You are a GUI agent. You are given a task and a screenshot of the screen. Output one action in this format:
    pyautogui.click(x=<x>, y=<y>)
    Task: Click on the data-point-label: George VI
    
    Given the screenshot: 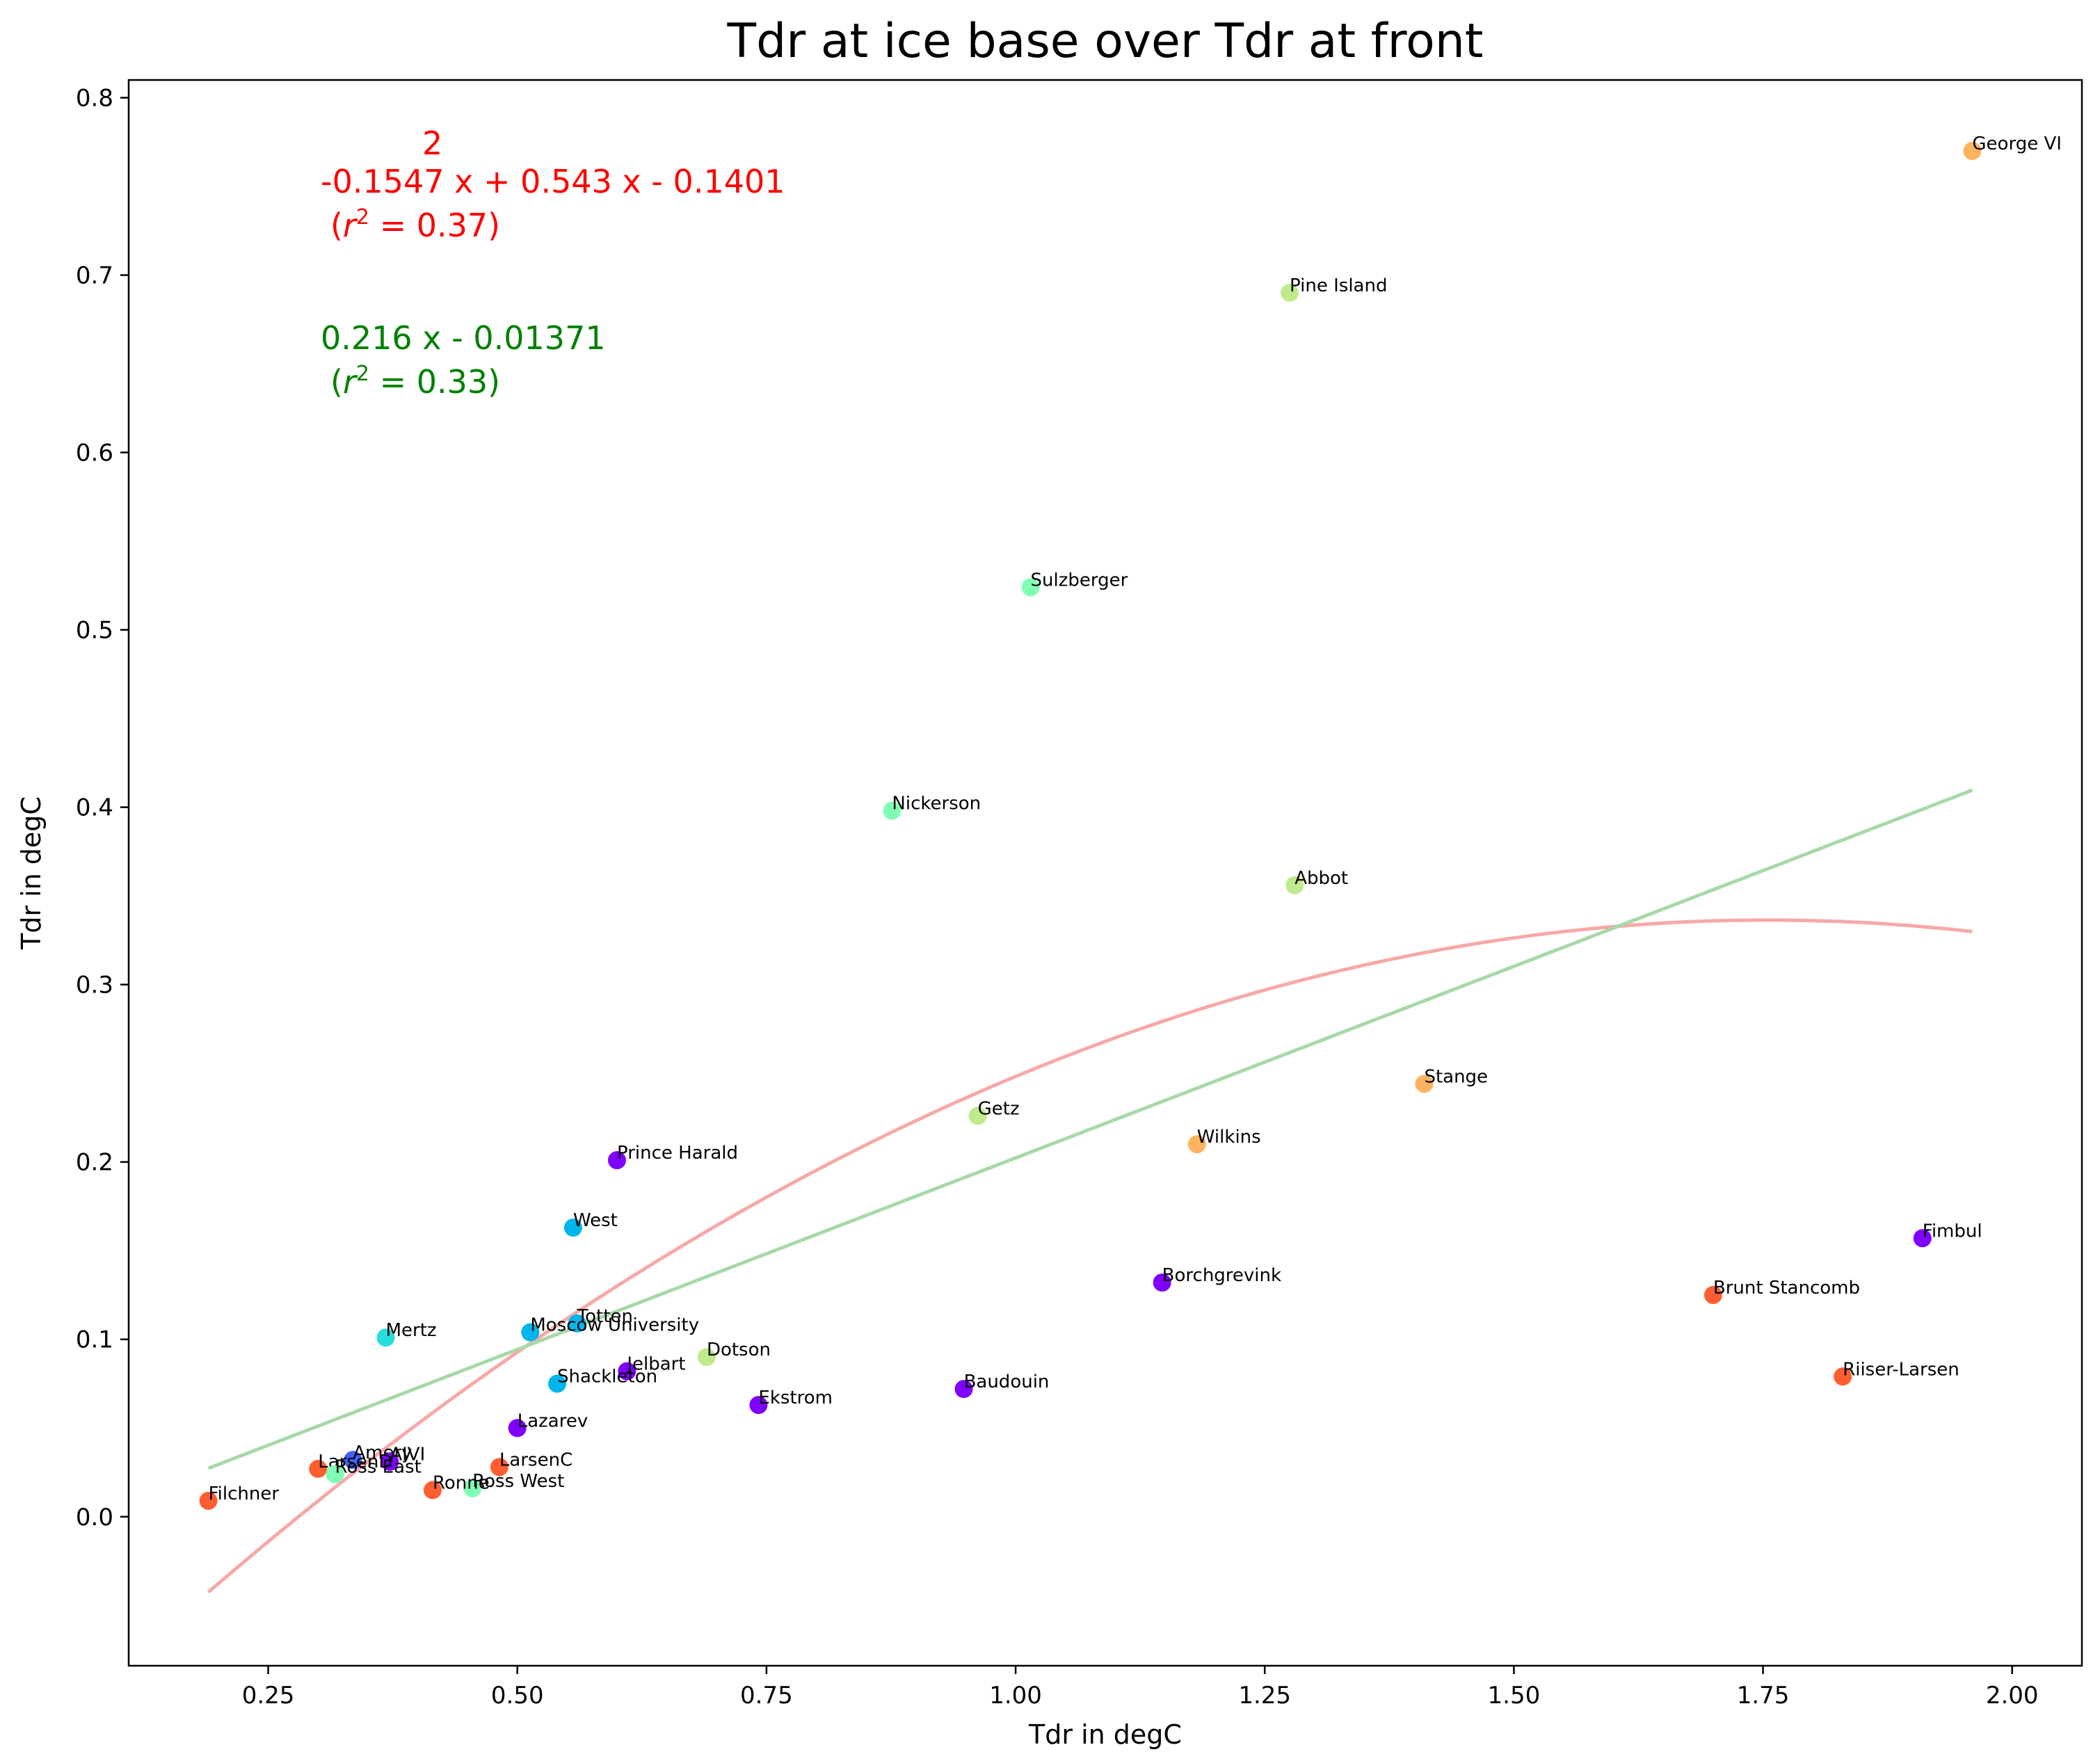 What is the action you would take?
    pyautogui.click(x=2017, y=144)
    